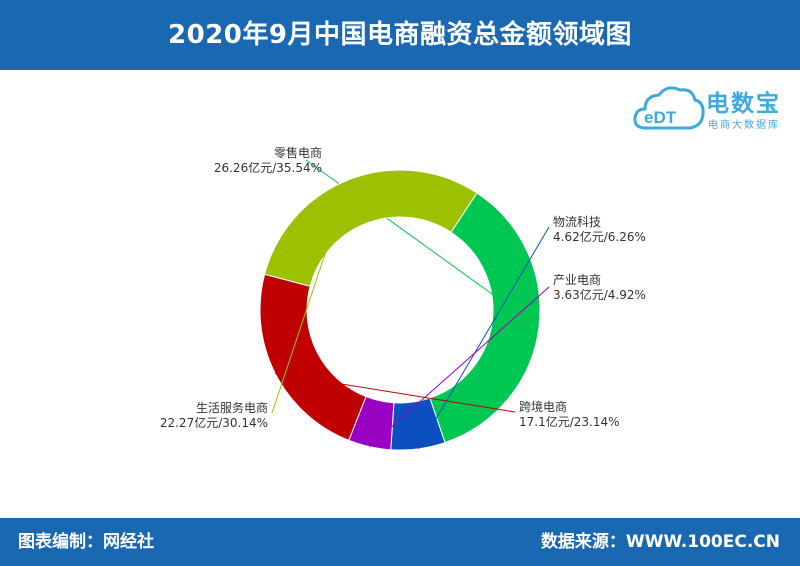 The height and width of the screenshot is (566, 800). Describe the element at coordinates (744, 125) in the screenshot. I see `logo-subtitle: 电商大数据库` at that location.